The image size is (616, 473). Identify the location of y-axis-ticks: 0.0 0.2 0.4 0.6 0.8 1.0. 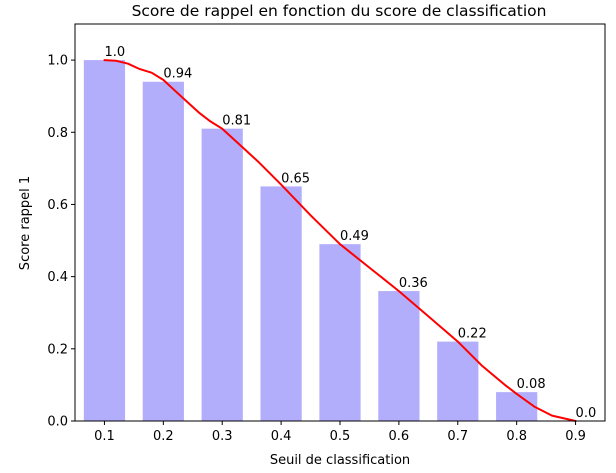
(61, 242).